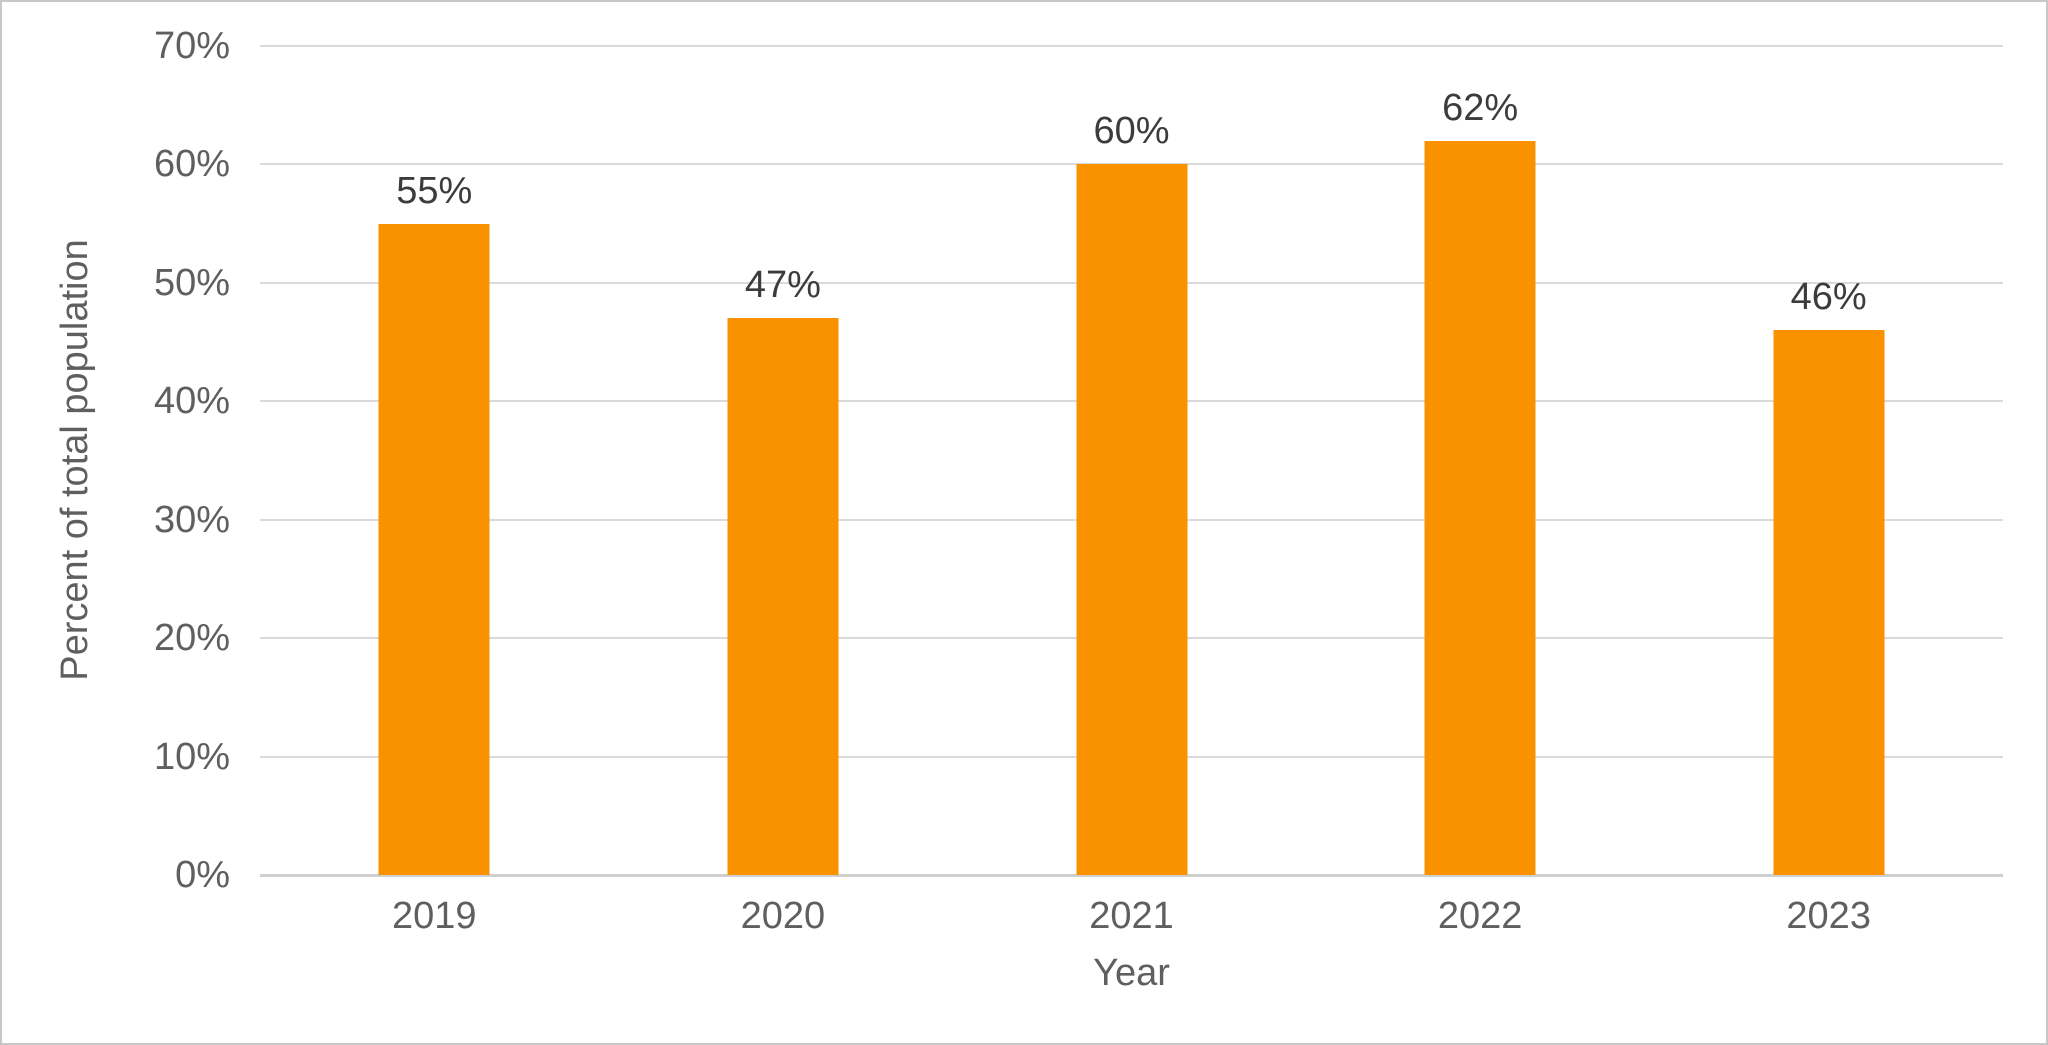 Image resolution: width=2048 pixels, height=1045 pixels. Describe the element at coordinates (191, 519) in the screenshot. I see `y-tick-label-30: 30%` at that location.